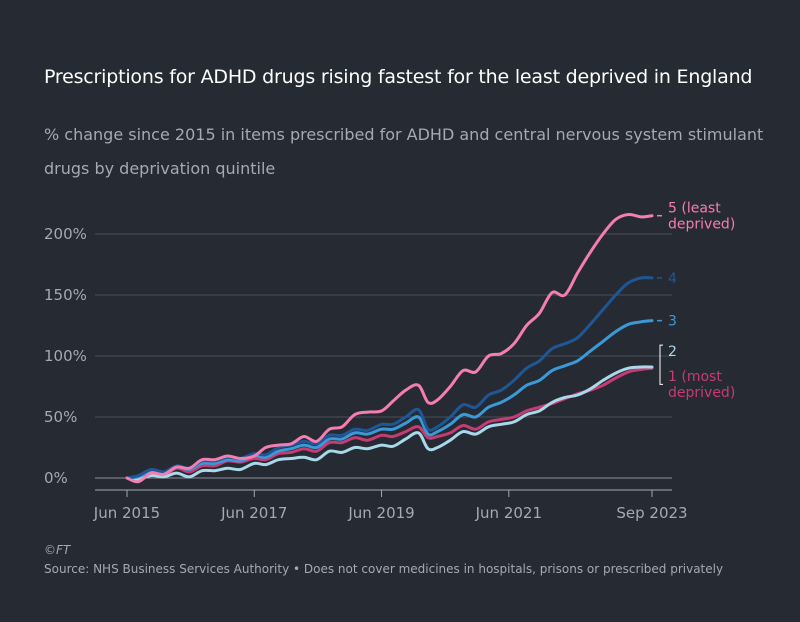 This screenshot has height=622, width=800. I want to click on series-label-4: 4, so click(672, 279).